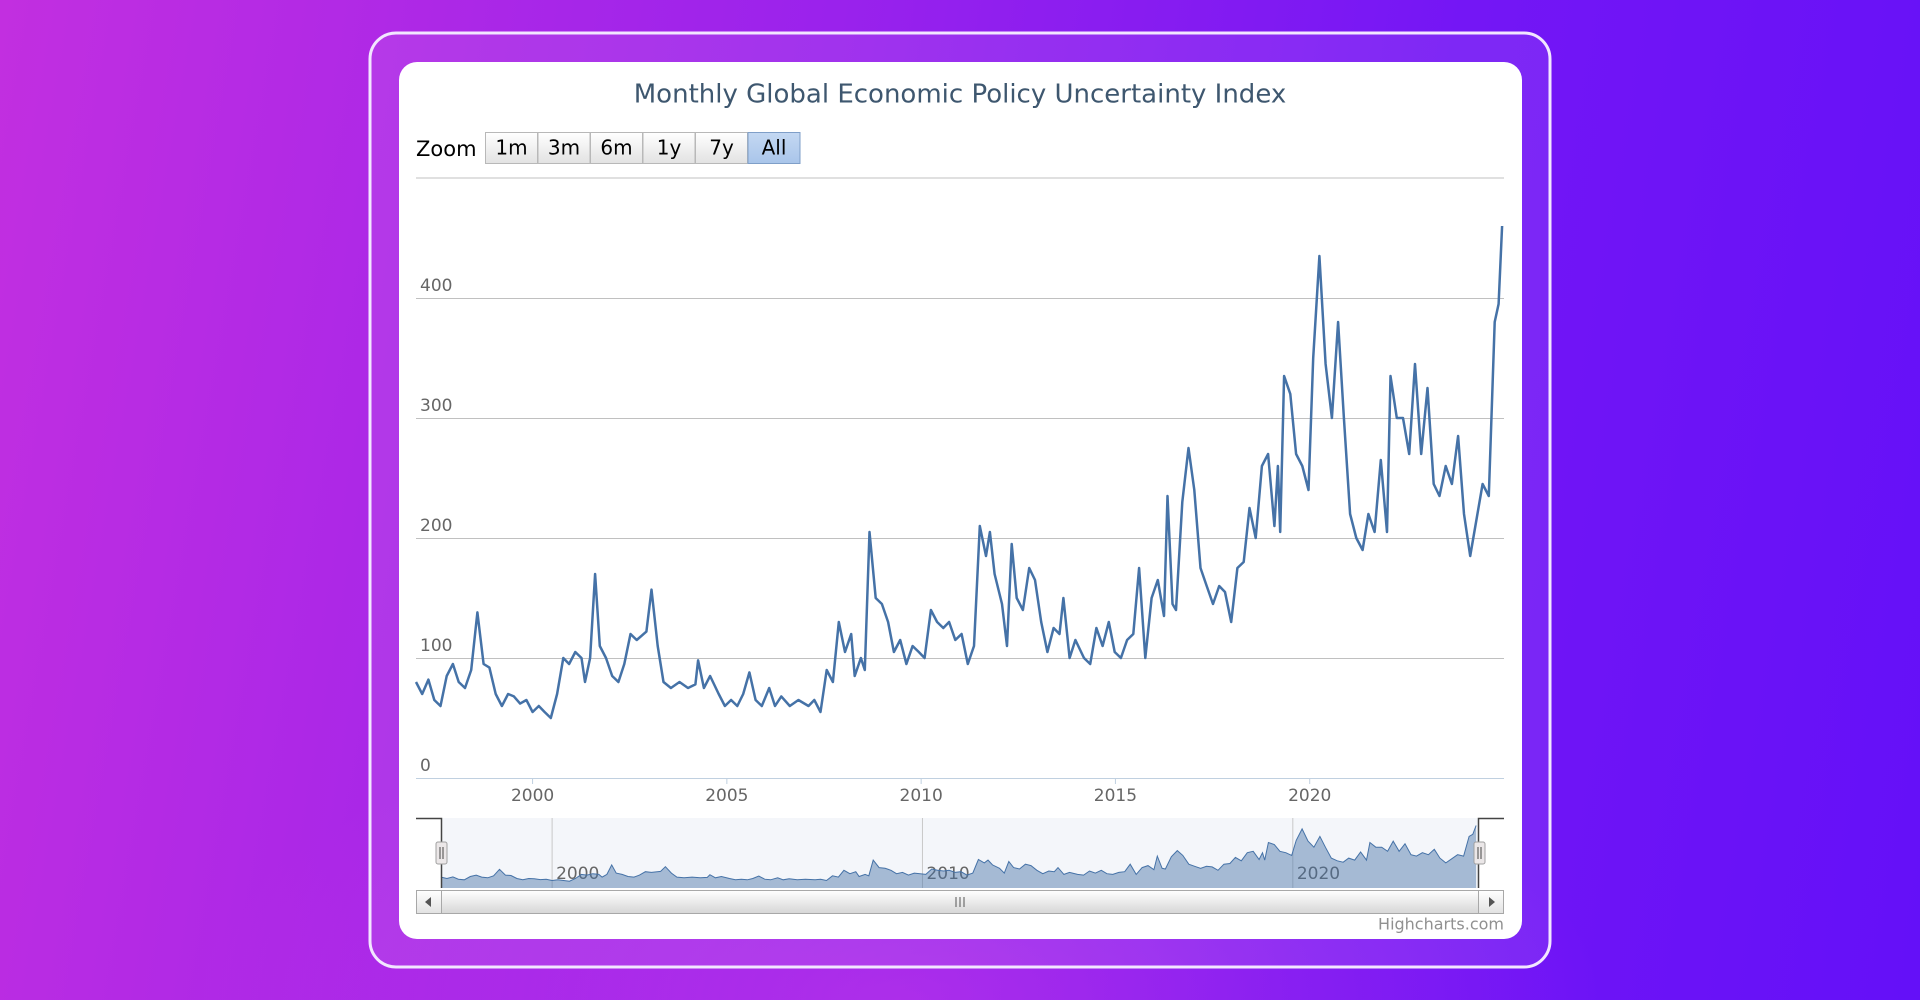  I want to click on button-label: 3m, so click(564, 148).